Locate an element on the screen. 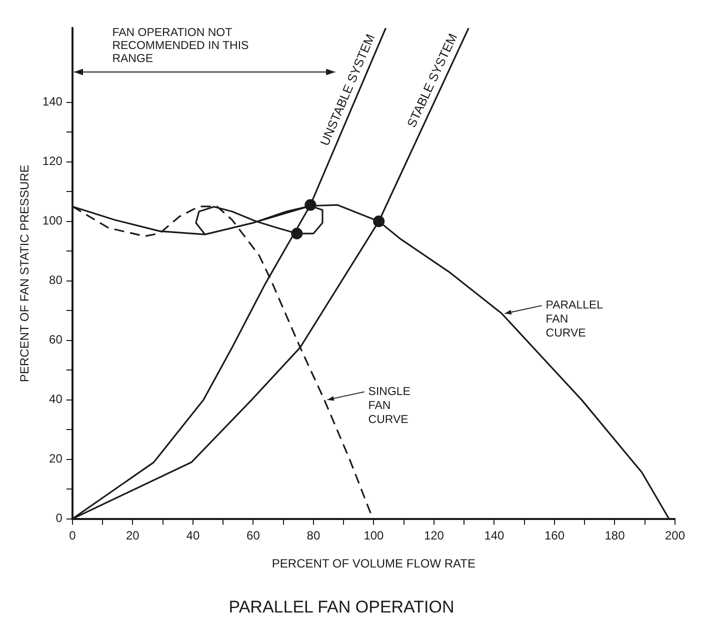  y-tick-label: 40 is located at coordinates (56, 399).